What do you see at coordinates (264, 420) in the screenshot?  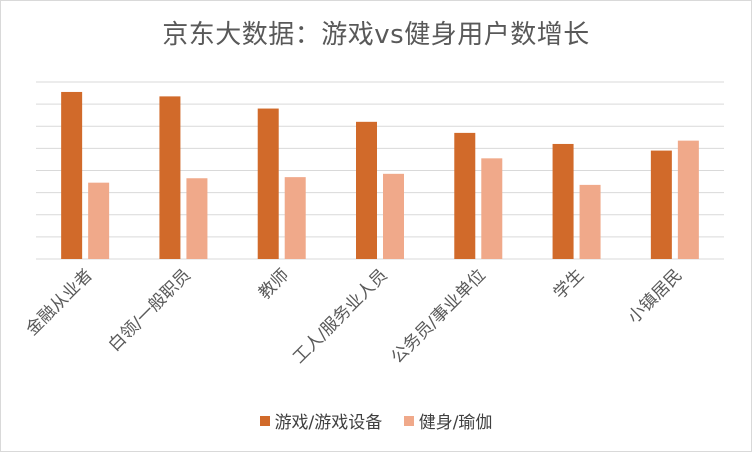 I see `legend-swatch-games` at bounding box center [264, 420].